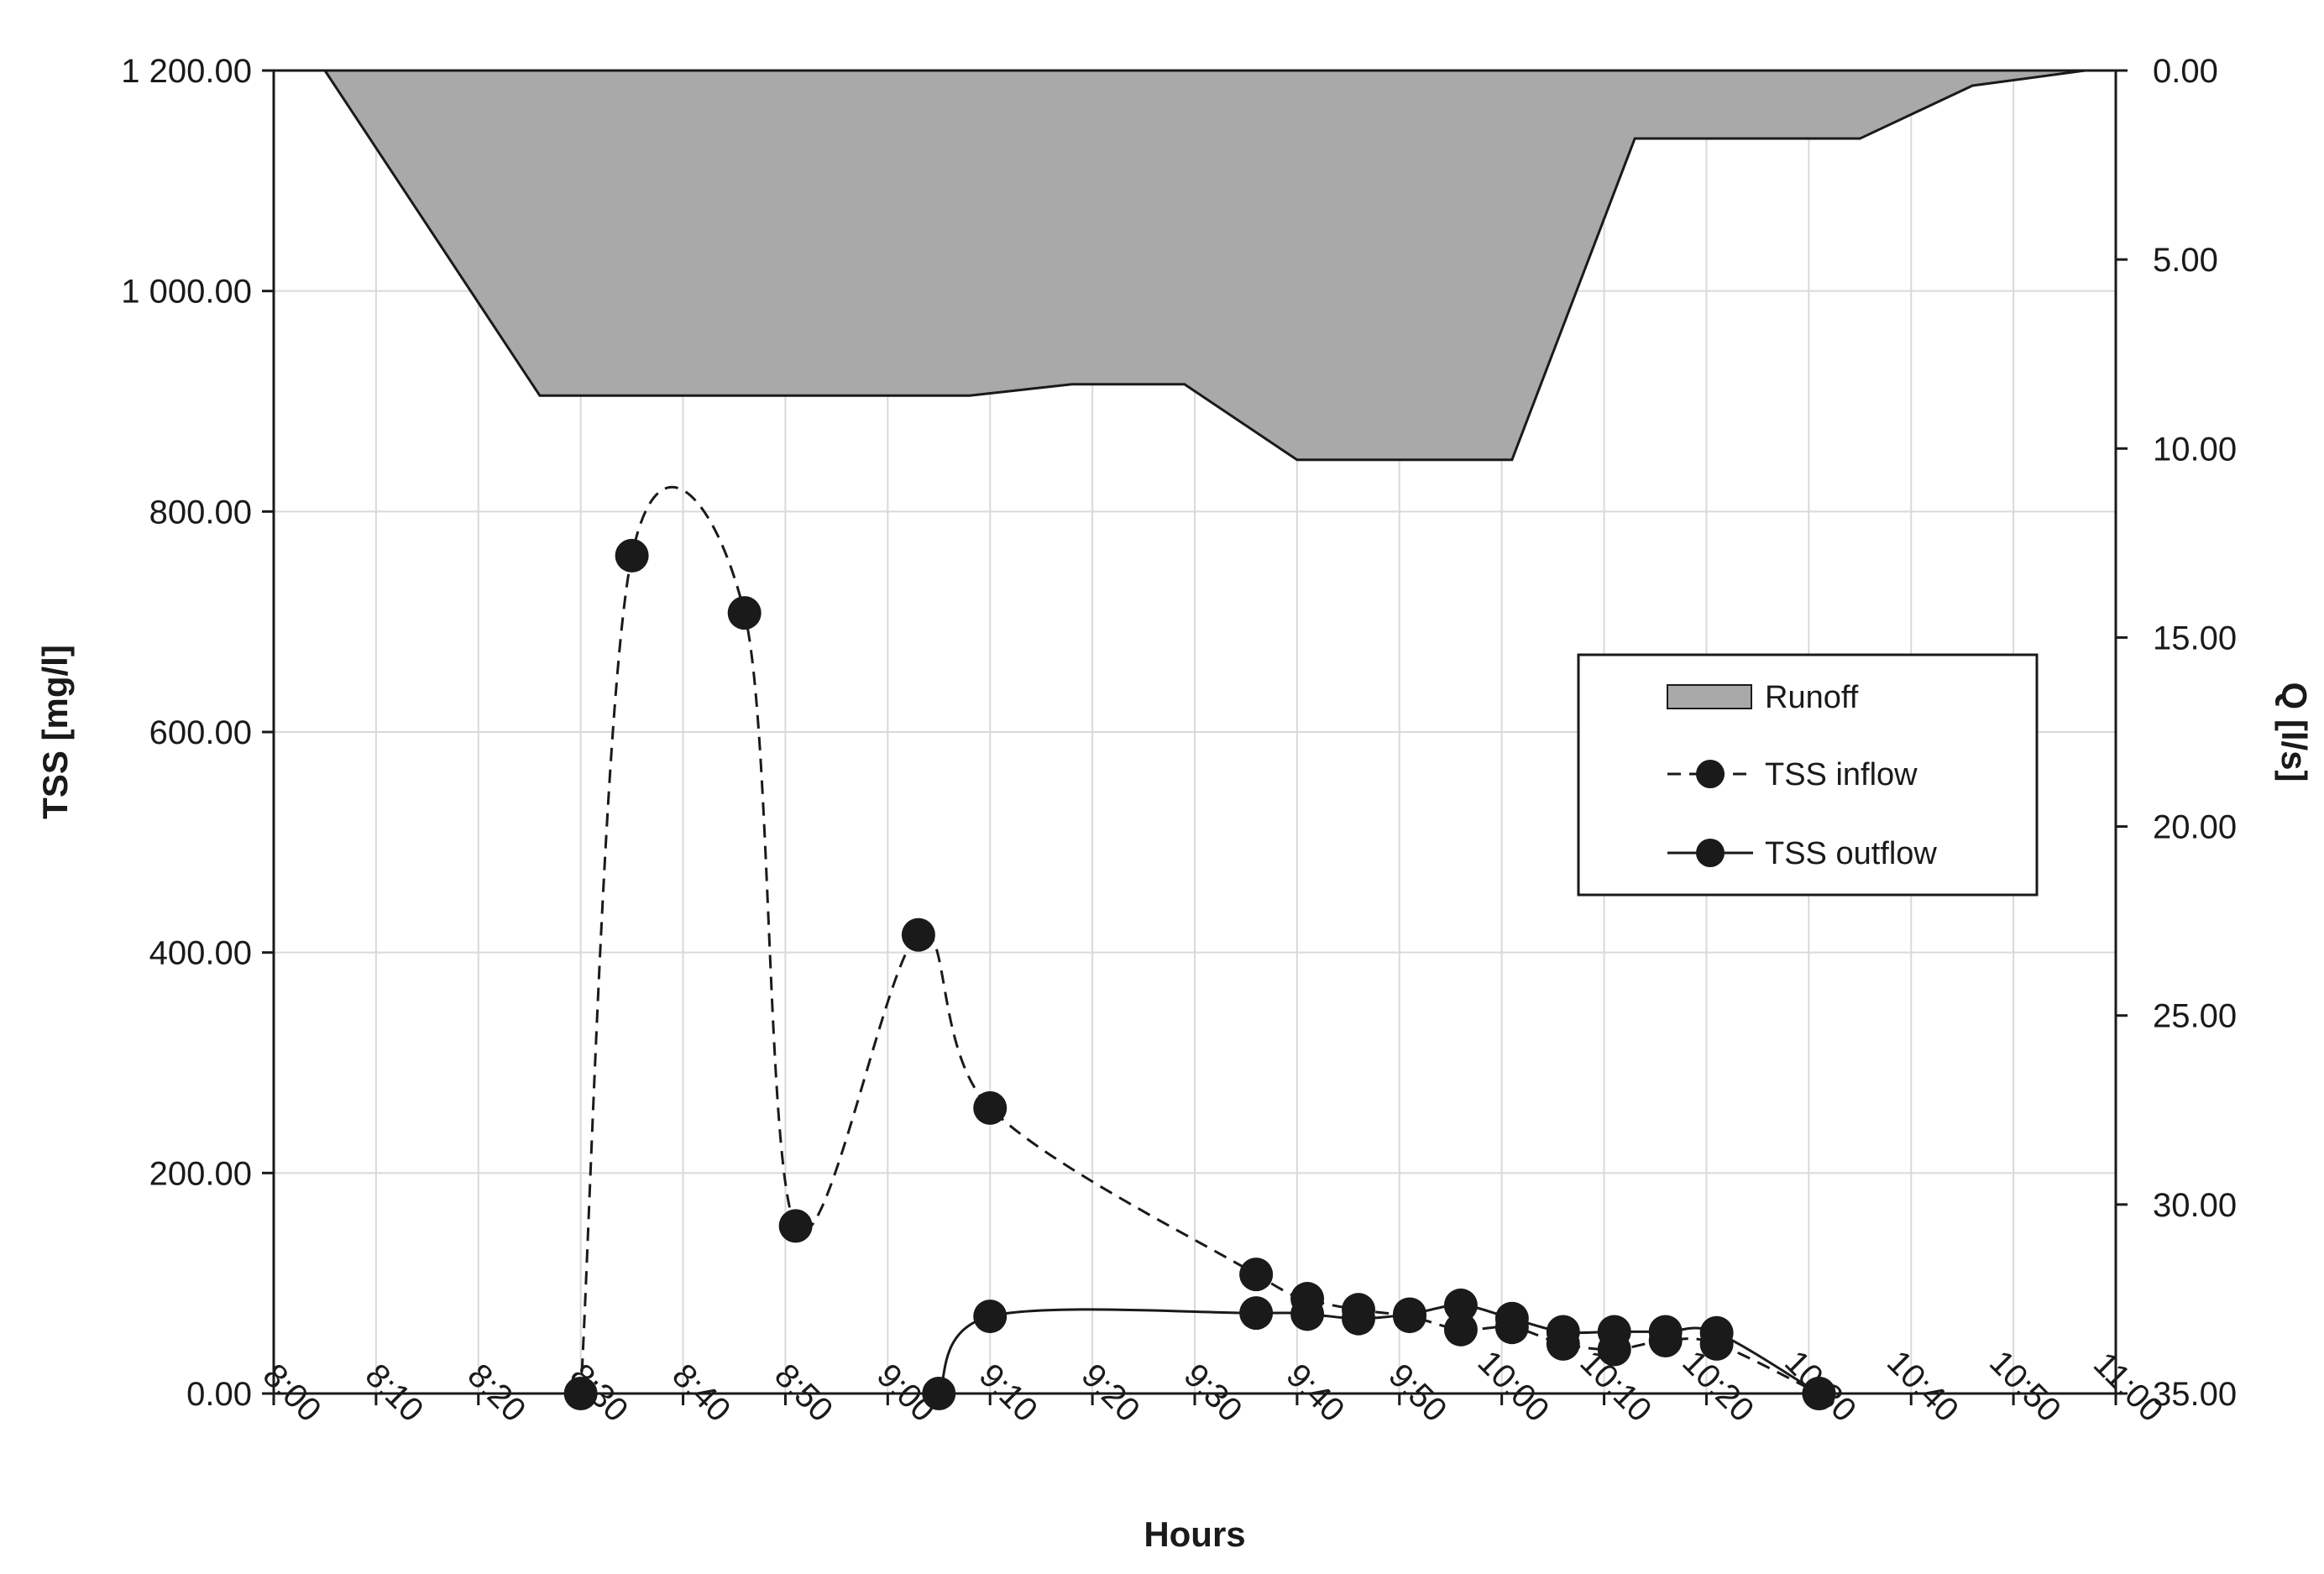 The width and height of the screenshot is (2324, 1574). I want to click on legend-inflow-marker, so click(1711, 774).